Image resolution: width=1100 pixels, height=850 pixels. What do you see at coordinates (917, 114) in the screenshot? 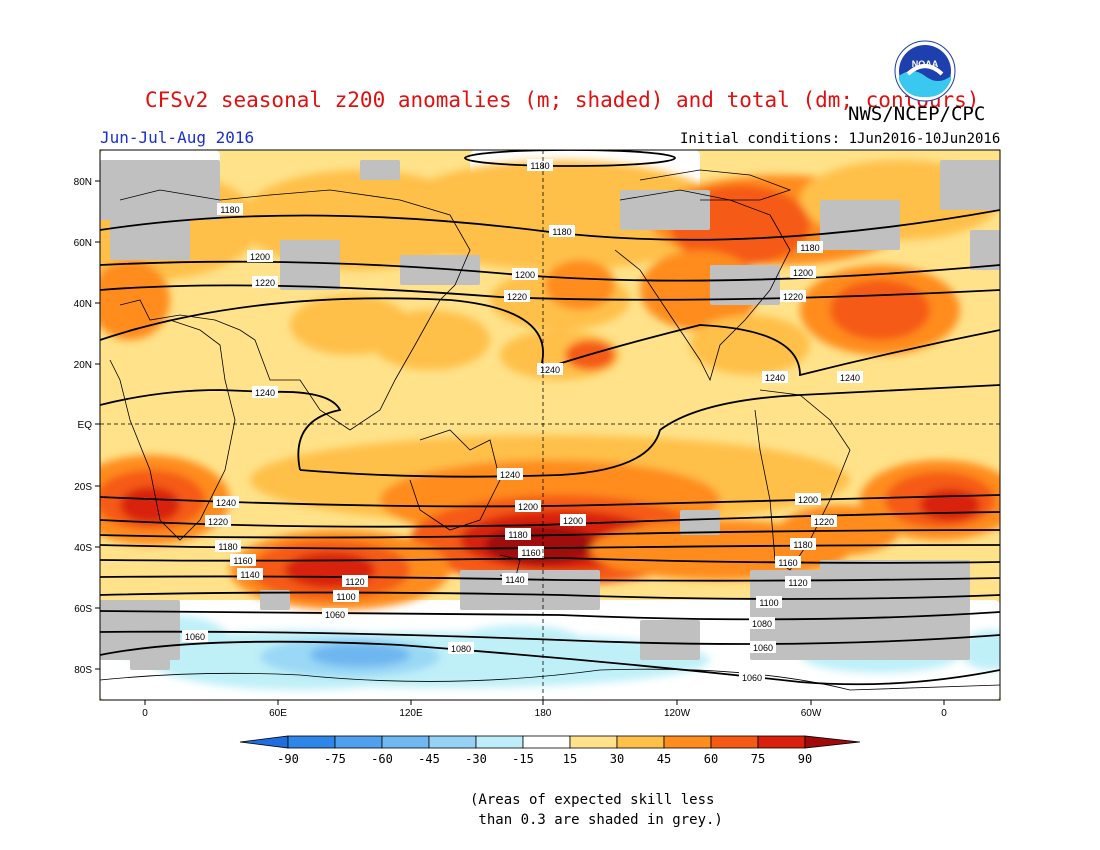
I see `agency-label: NWS/NCEP/CPC` at bounding box center [917, 114].